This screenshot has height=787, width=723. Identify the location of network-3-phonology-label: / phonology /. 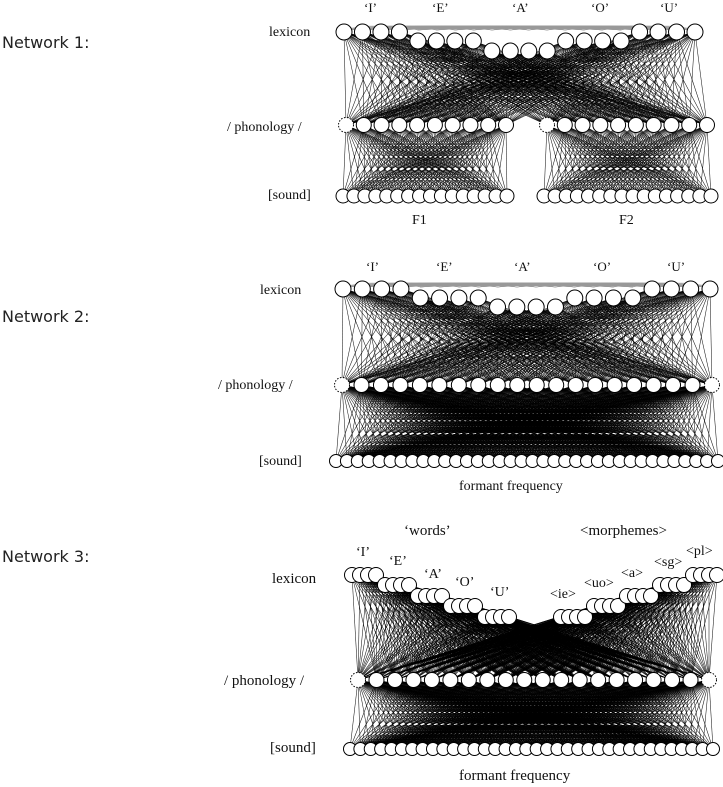
(264, 681).